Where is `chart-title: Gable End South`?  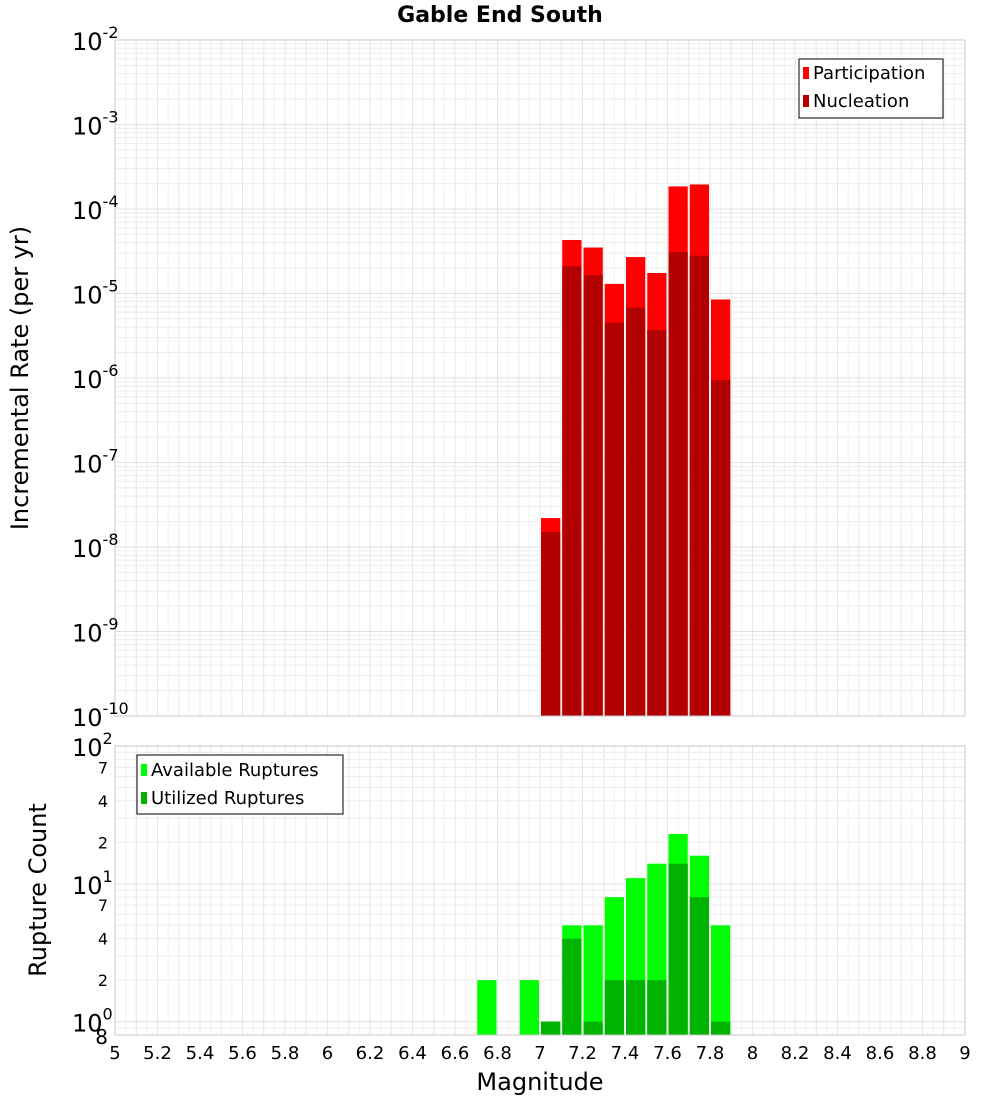 chart-title: Gable End South is located at coordinates (500, 15).